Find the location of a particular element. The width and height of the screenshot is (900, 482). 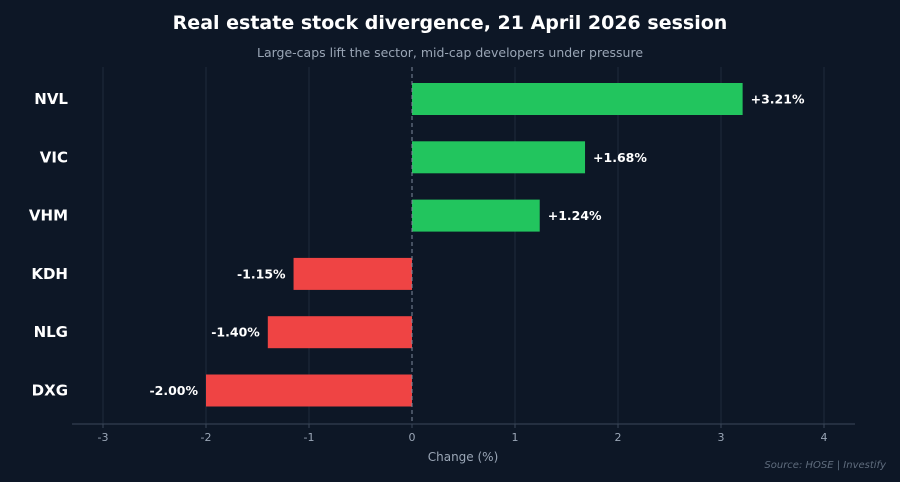

category-label: DXG is located at coordinates (50, 391).